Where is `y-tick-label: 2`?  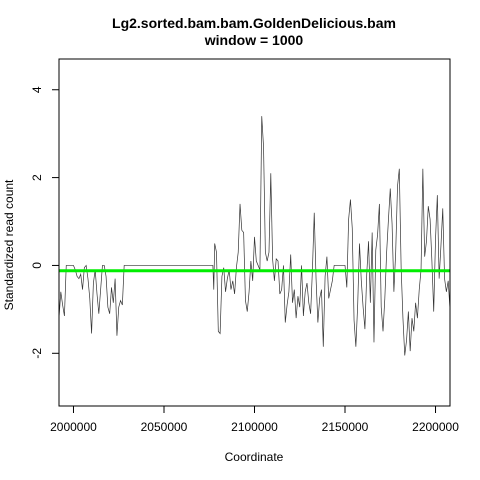 y-tick-label: 2 is located at coordinates (37, 177).